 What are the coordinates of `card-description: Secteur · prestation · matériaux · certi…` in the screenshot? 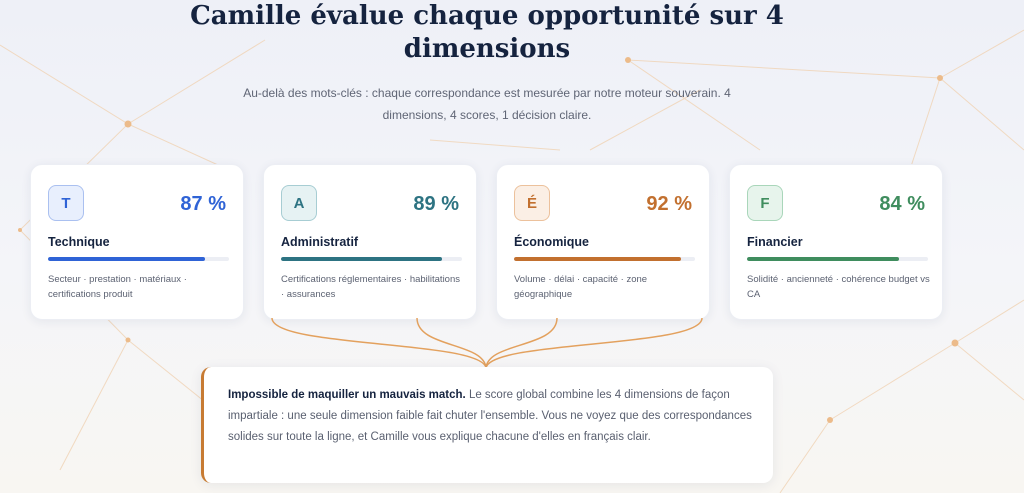 It's located at (117, 287).